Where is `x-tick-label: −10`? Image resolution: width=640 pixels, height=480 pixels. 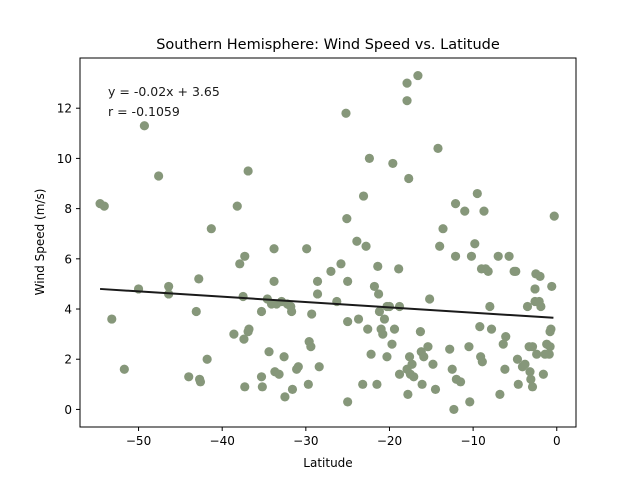 x-tick-label: −10 is located at coordinates (472, 441).